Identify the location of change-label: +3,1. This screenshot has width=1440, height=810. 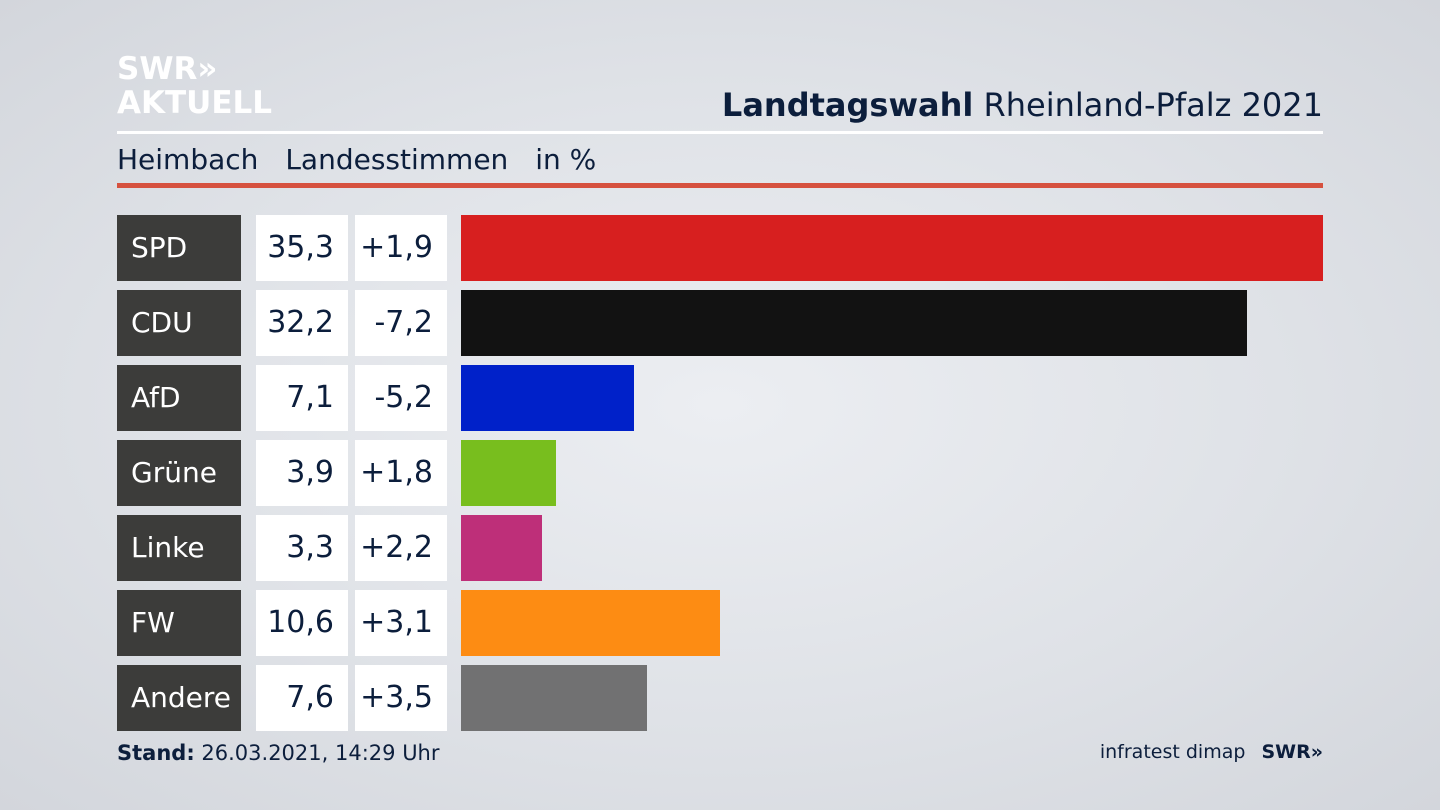
(401, 623).